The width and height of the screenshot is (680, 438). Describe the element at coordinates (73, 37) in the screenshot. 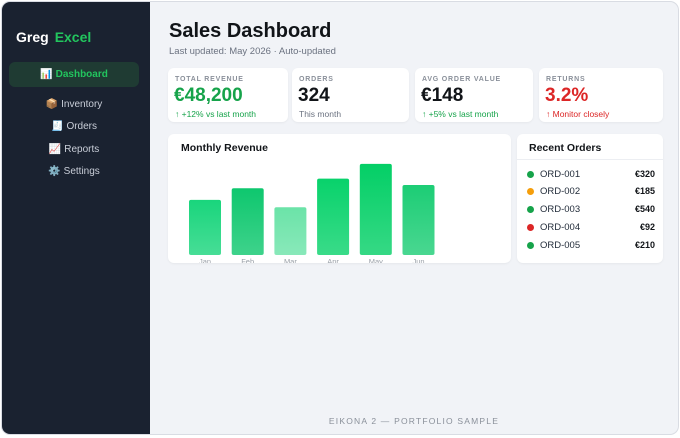

I see `brand-accent: Excel` at that location.